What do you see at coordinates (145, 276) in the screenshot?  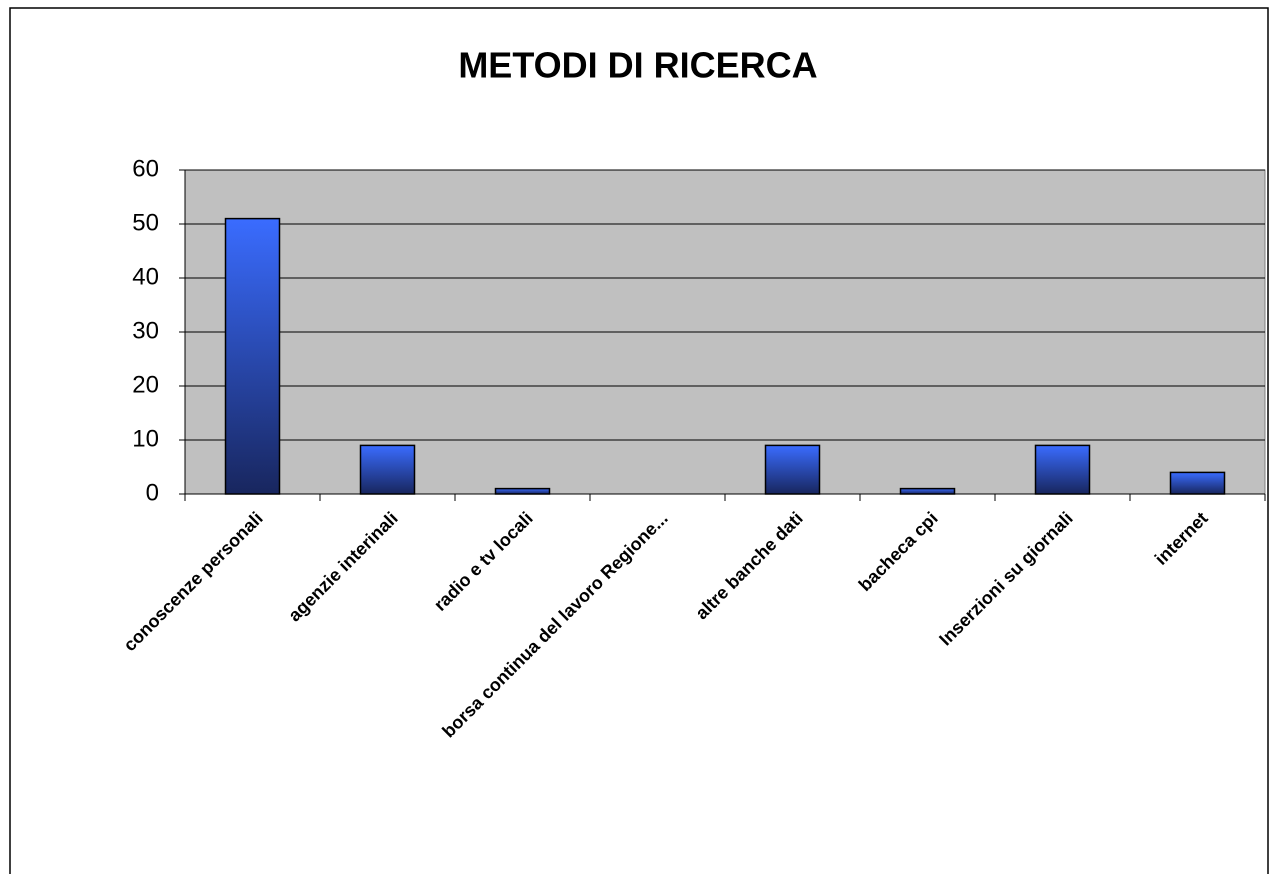 I see `y-tick-label: 40` at bounding box center [145, 276].